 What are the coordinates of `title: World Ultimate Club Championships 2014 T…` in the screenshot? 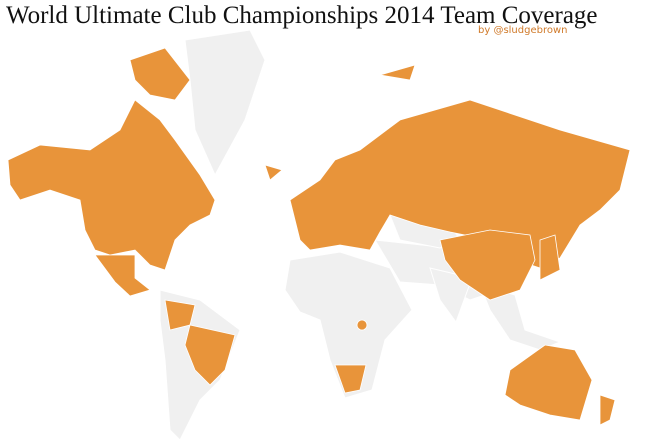 It's located at (302, 15).